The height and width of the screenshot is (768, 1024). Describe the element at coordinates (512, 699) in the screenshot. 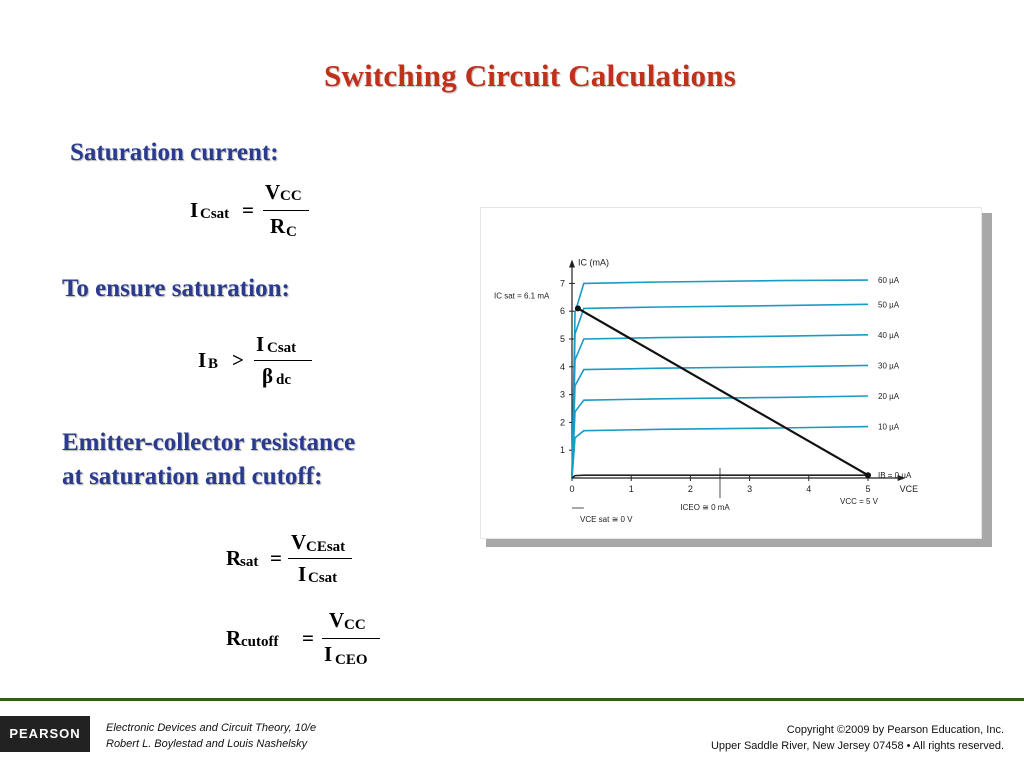

I see `footer-rule` at that location.